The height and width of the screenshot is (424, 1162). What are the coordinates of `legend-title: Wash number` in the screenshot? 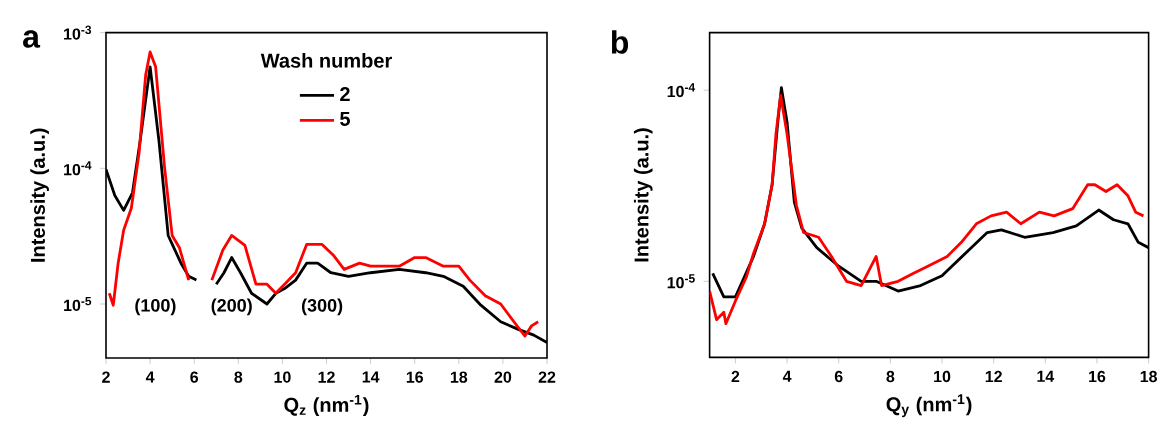 It's located at (326, 60).